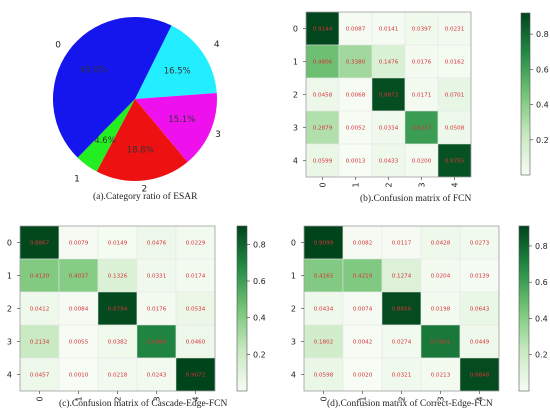  What do you see at coordinates (105, 141) in the screenshot?
I see `pie-percent-1: 4.6%` at bounding box center [105, 141].